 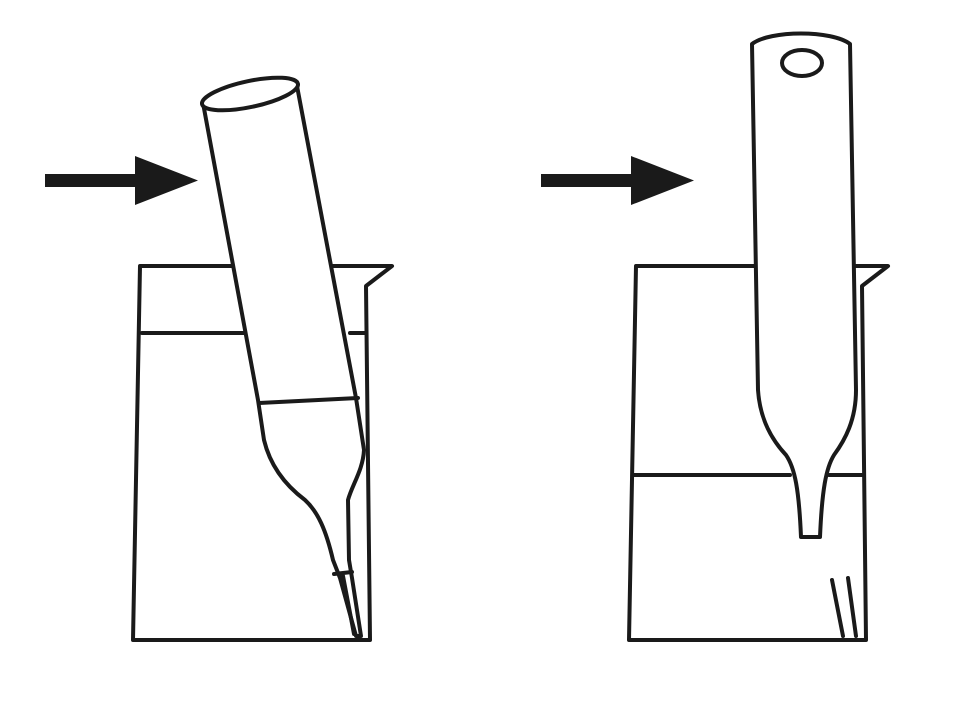 I want to click on pipette-tip-right, so click(x=852, y=607).